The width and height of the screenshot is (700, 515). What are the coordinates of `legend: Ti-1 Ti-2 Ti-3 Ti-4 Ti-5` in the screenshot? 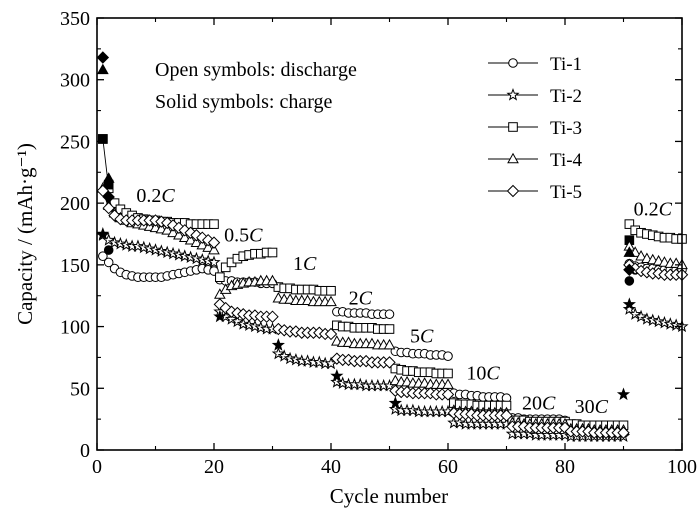 It's located at (535, 128).